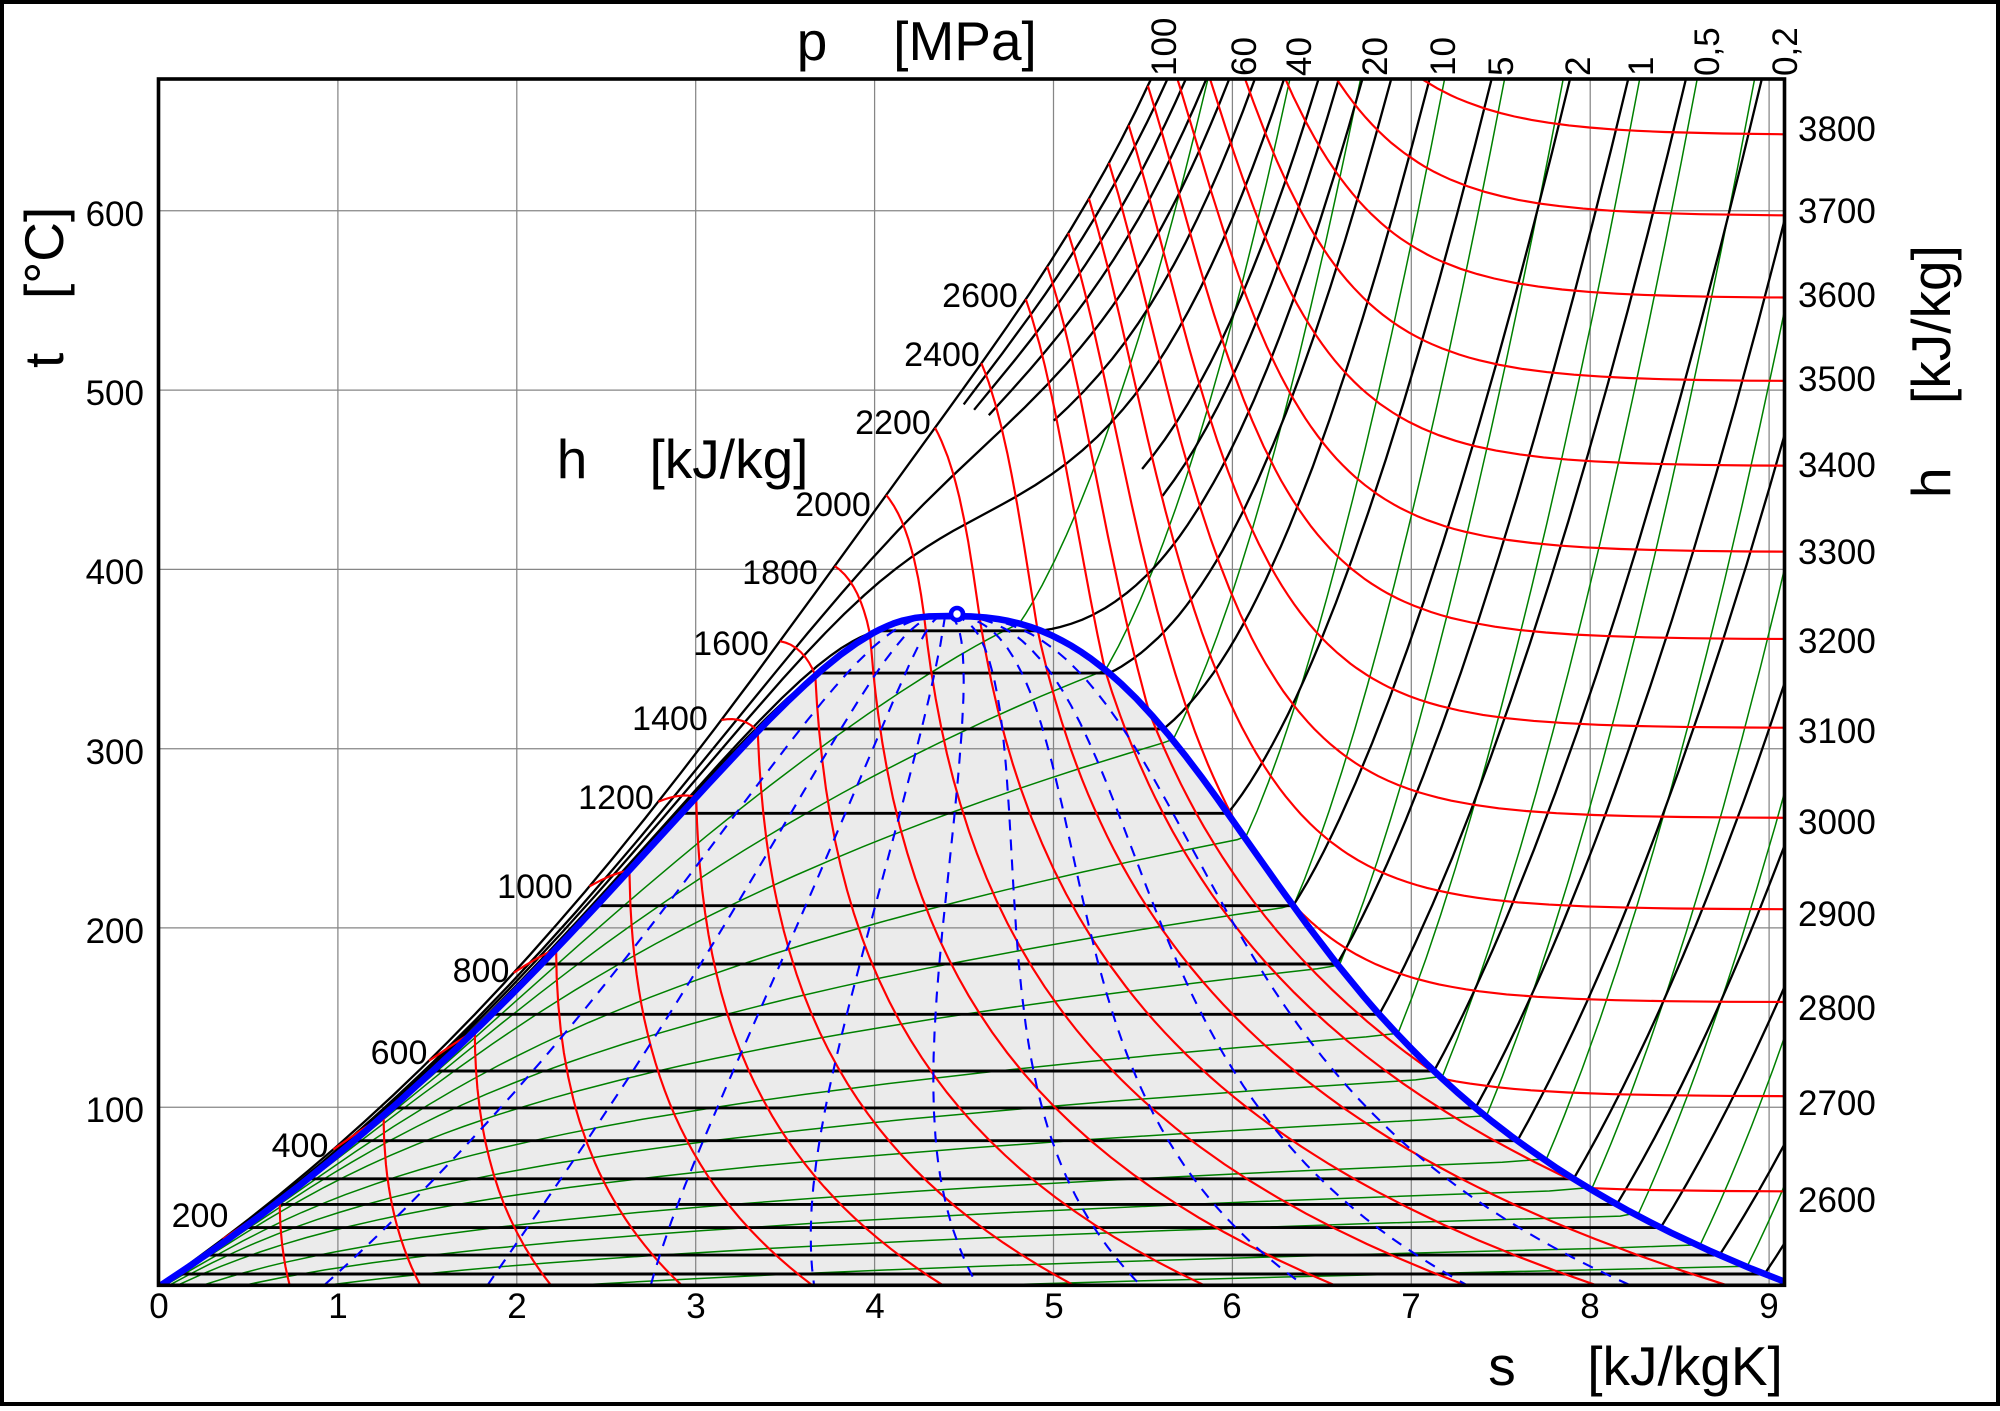 The image size is (2000, 1411). What do you see at coordinates (115, 752) in the screenshot?
I see `svg-text: 300` at bounding box center [115, 752].